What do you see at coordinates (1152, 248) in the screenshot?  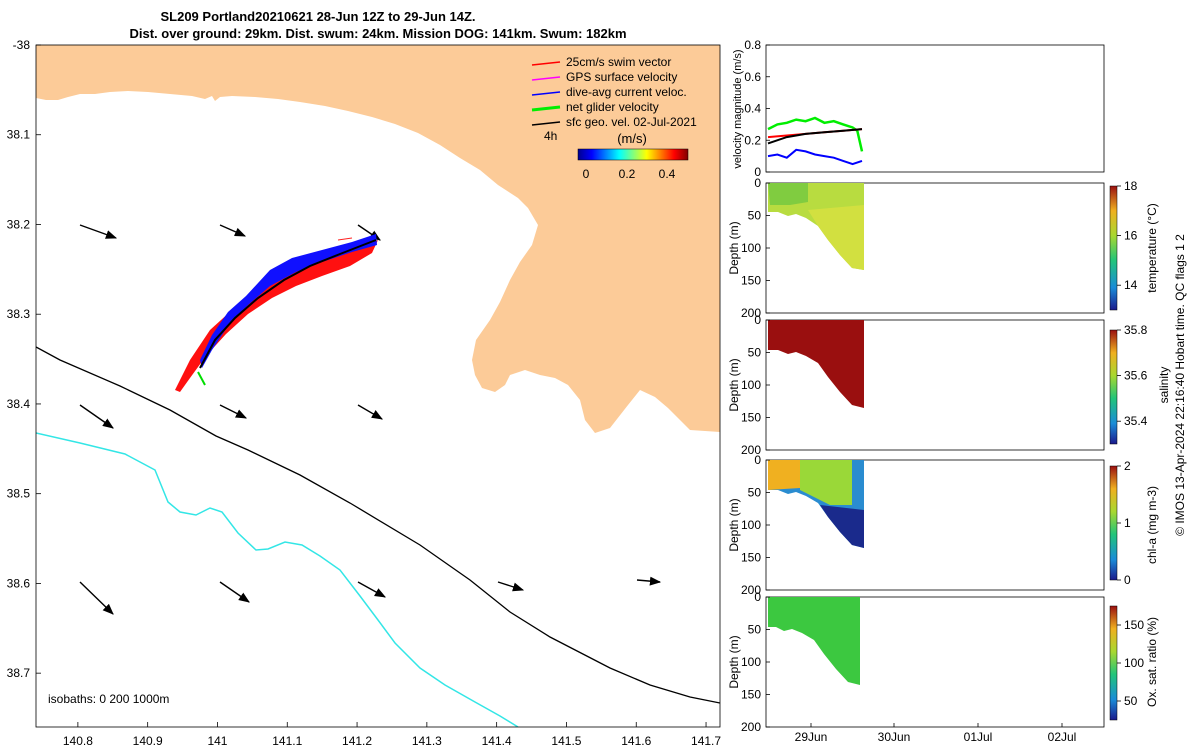 I see `temperature-cbar-label: temperature (°C)` at bounding box center [1152, 248].